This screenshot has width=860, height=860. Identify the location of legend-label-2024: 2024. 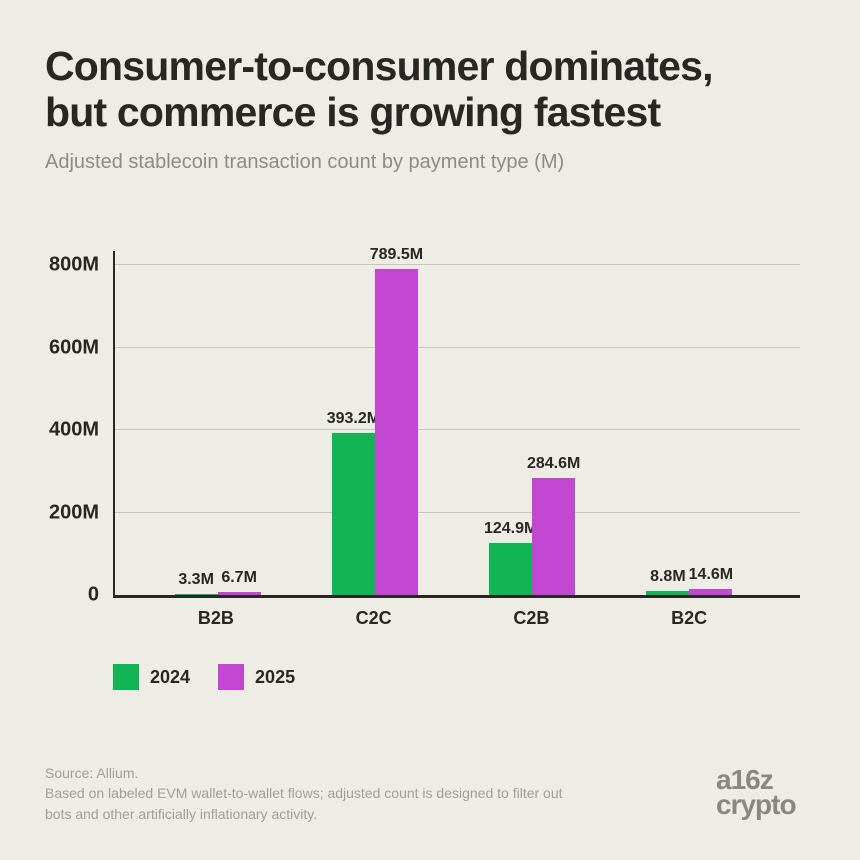
(170, 676).